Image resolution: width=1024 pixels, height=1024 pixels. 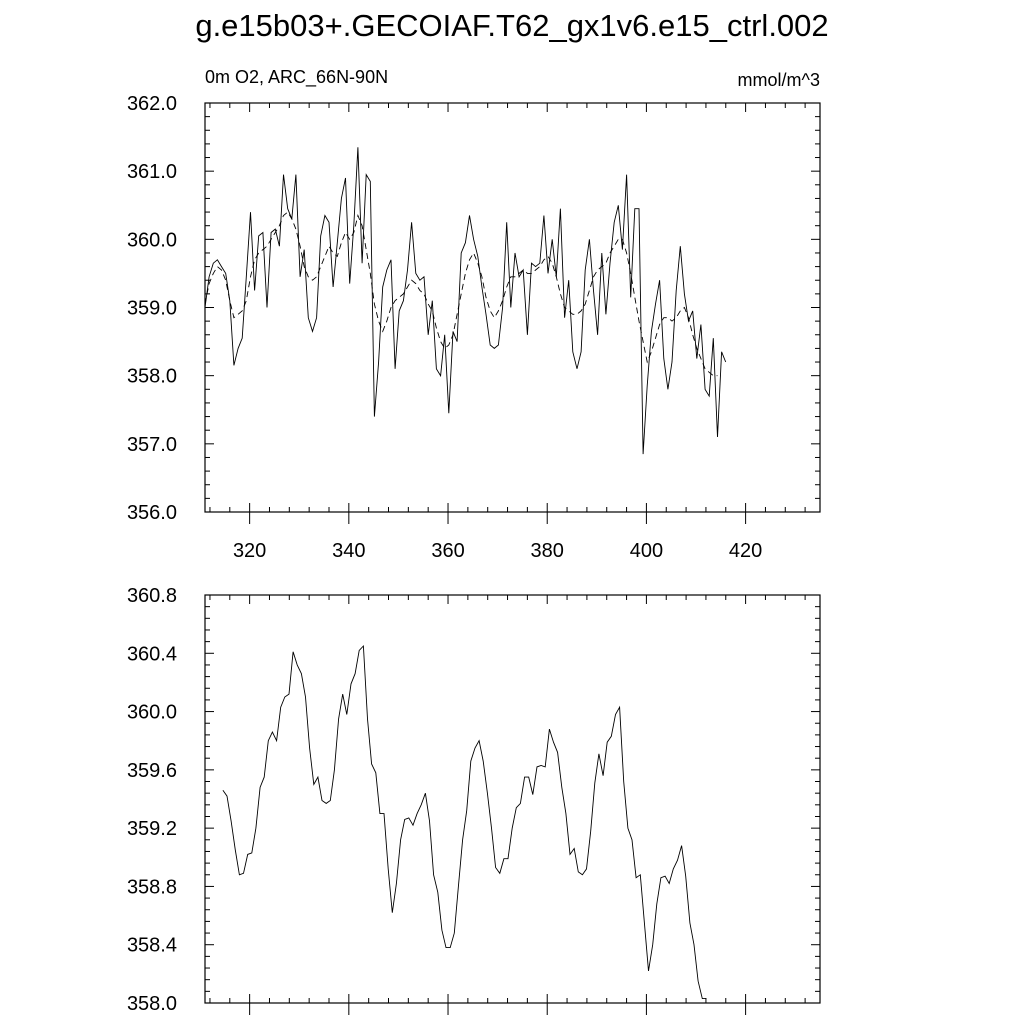 I want to click on top-x-tick-label: 400, so click(x=646, y=551).